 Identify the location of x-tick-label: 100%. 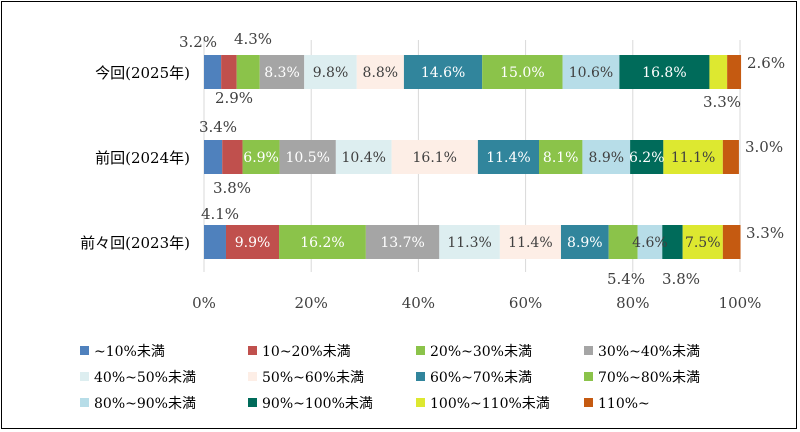
(740, 303).